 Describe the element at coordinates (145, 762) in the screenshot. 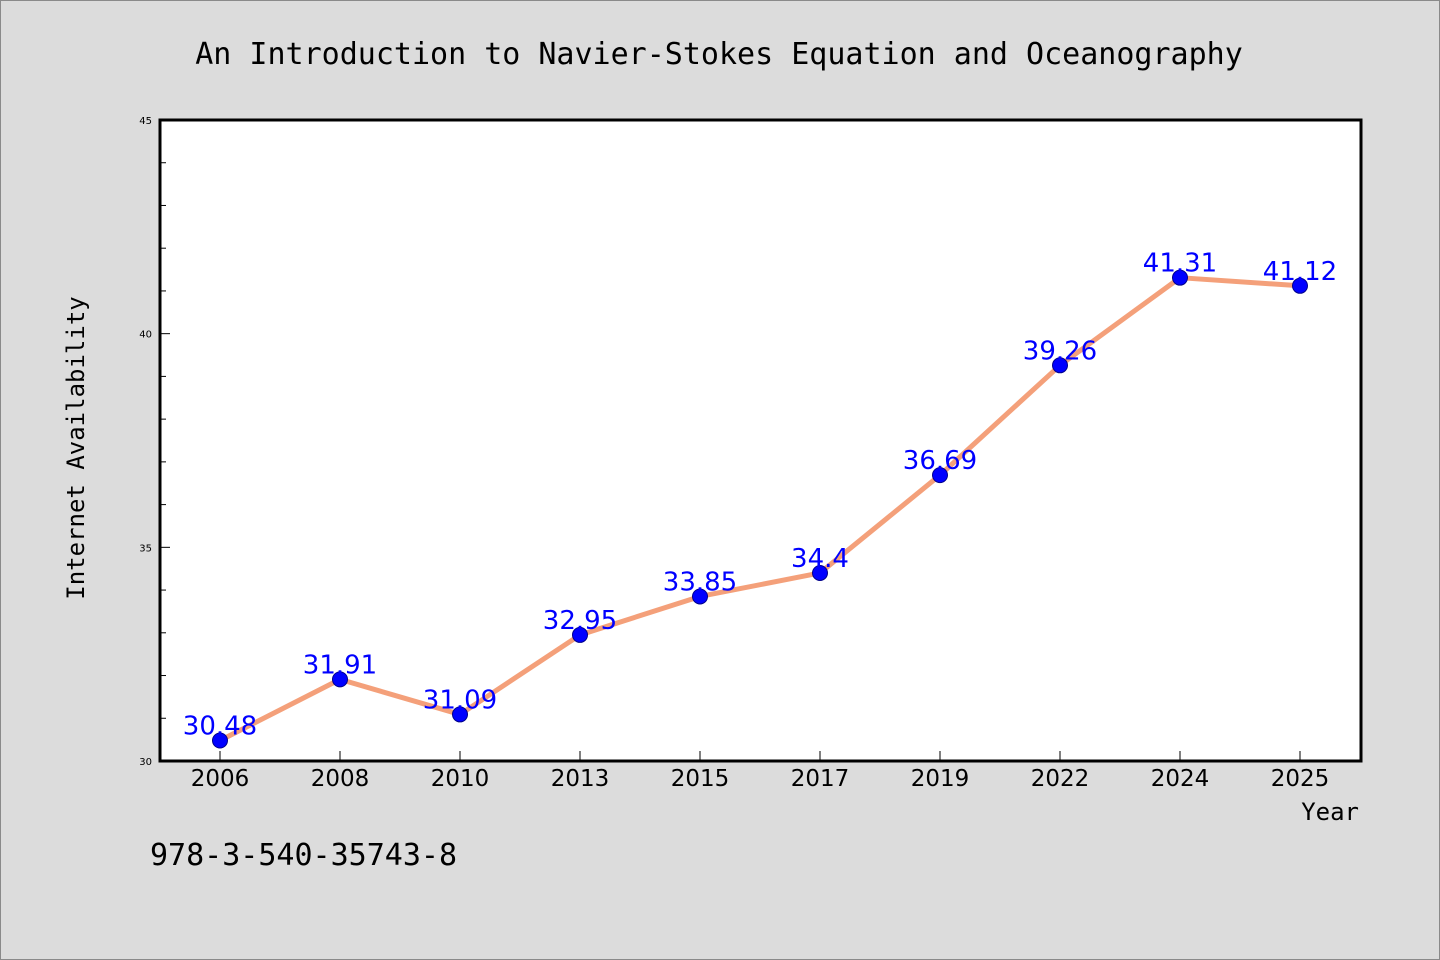

I see `y-tick-label: 30` at that location.